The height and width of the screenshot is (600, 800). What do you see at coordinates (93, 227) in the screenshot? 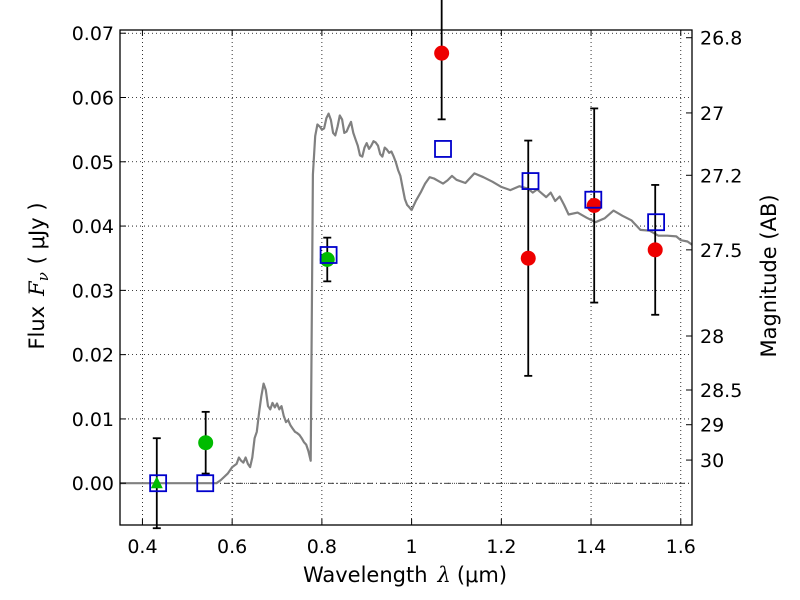
I see `y-tick-label: 0.04` at bounding box center [93, 227].